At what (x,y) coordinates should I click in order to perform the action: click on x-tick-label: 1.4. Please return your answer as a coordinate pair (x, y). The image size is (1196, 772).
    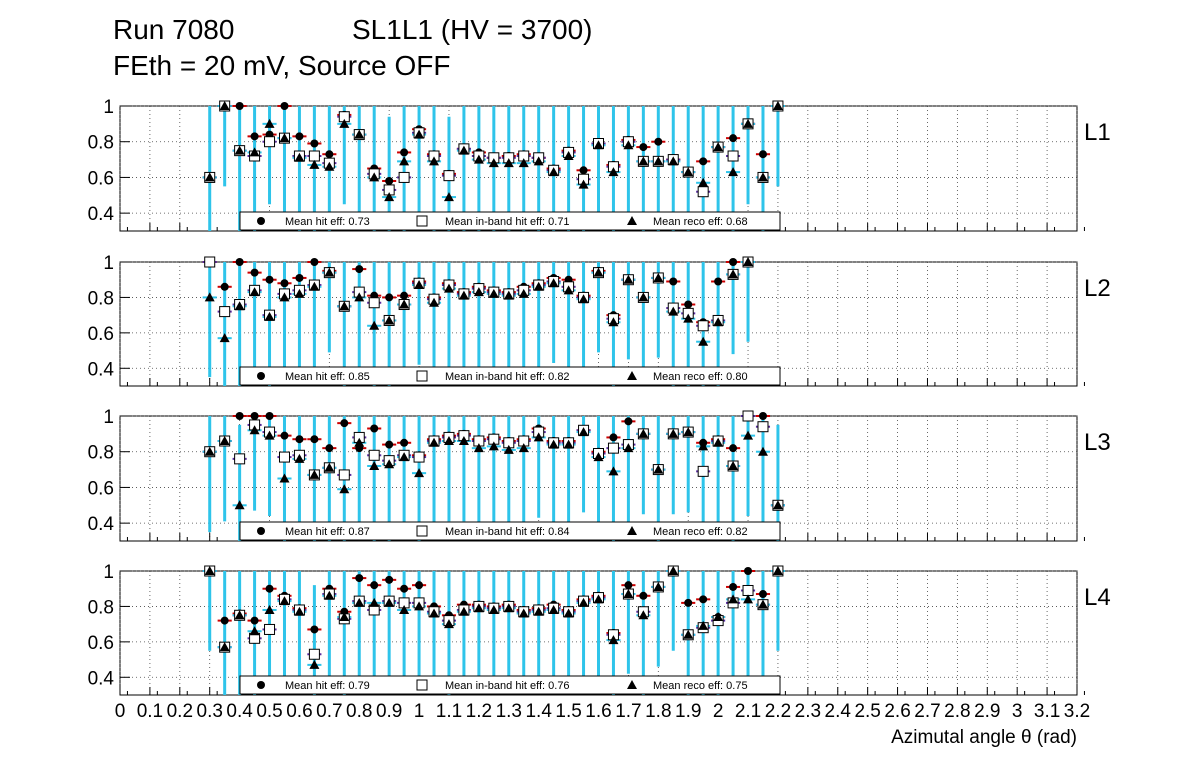
    Looking at the image, I should click on (538, 711).